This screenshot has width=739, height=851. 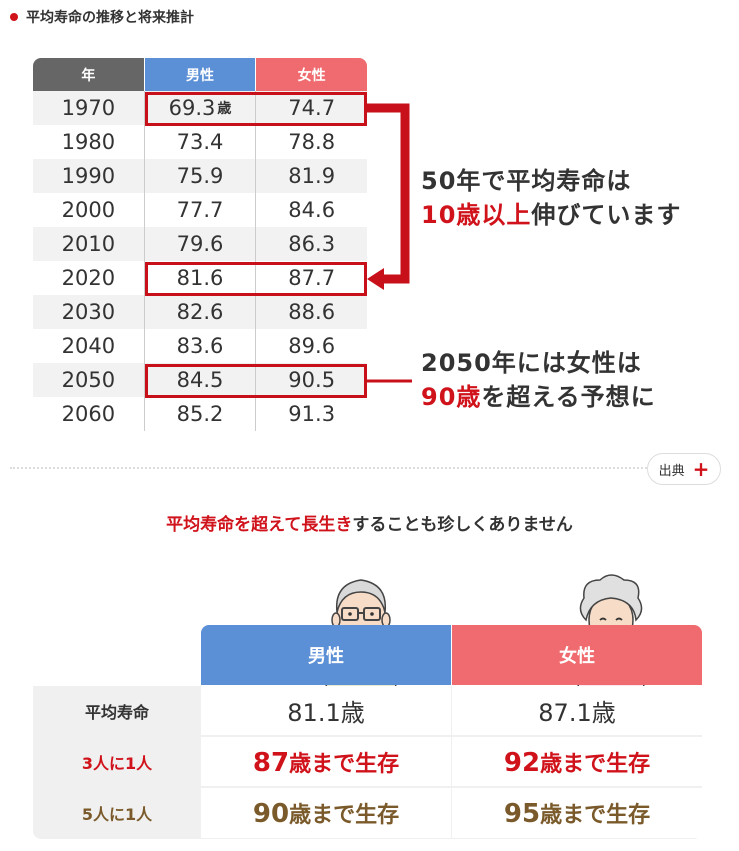 I want to click on survival-value: 92歳まで生存, so click(x=577, y=762).